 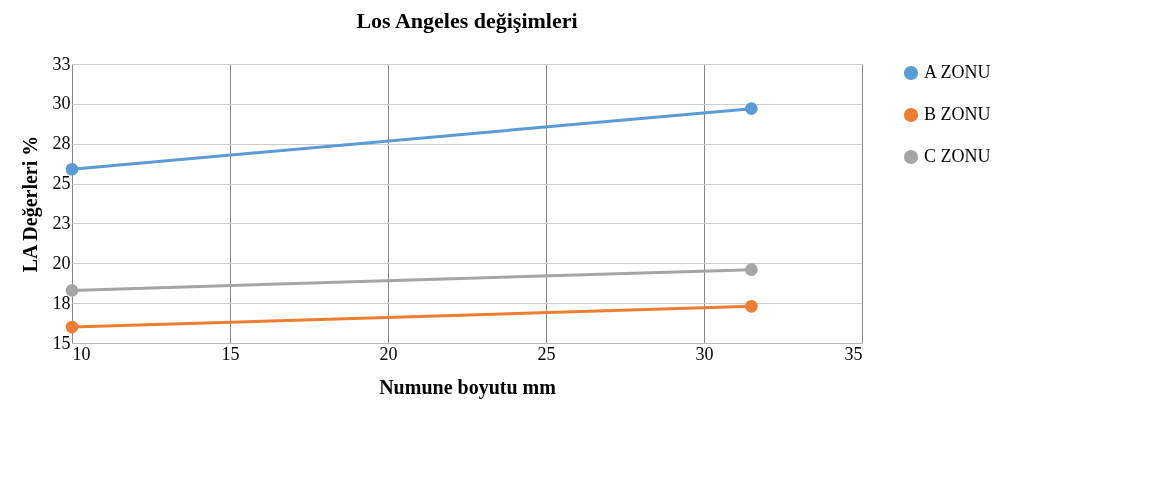 I want to click on x-tick-label: 10, so click(x=81, y=353).